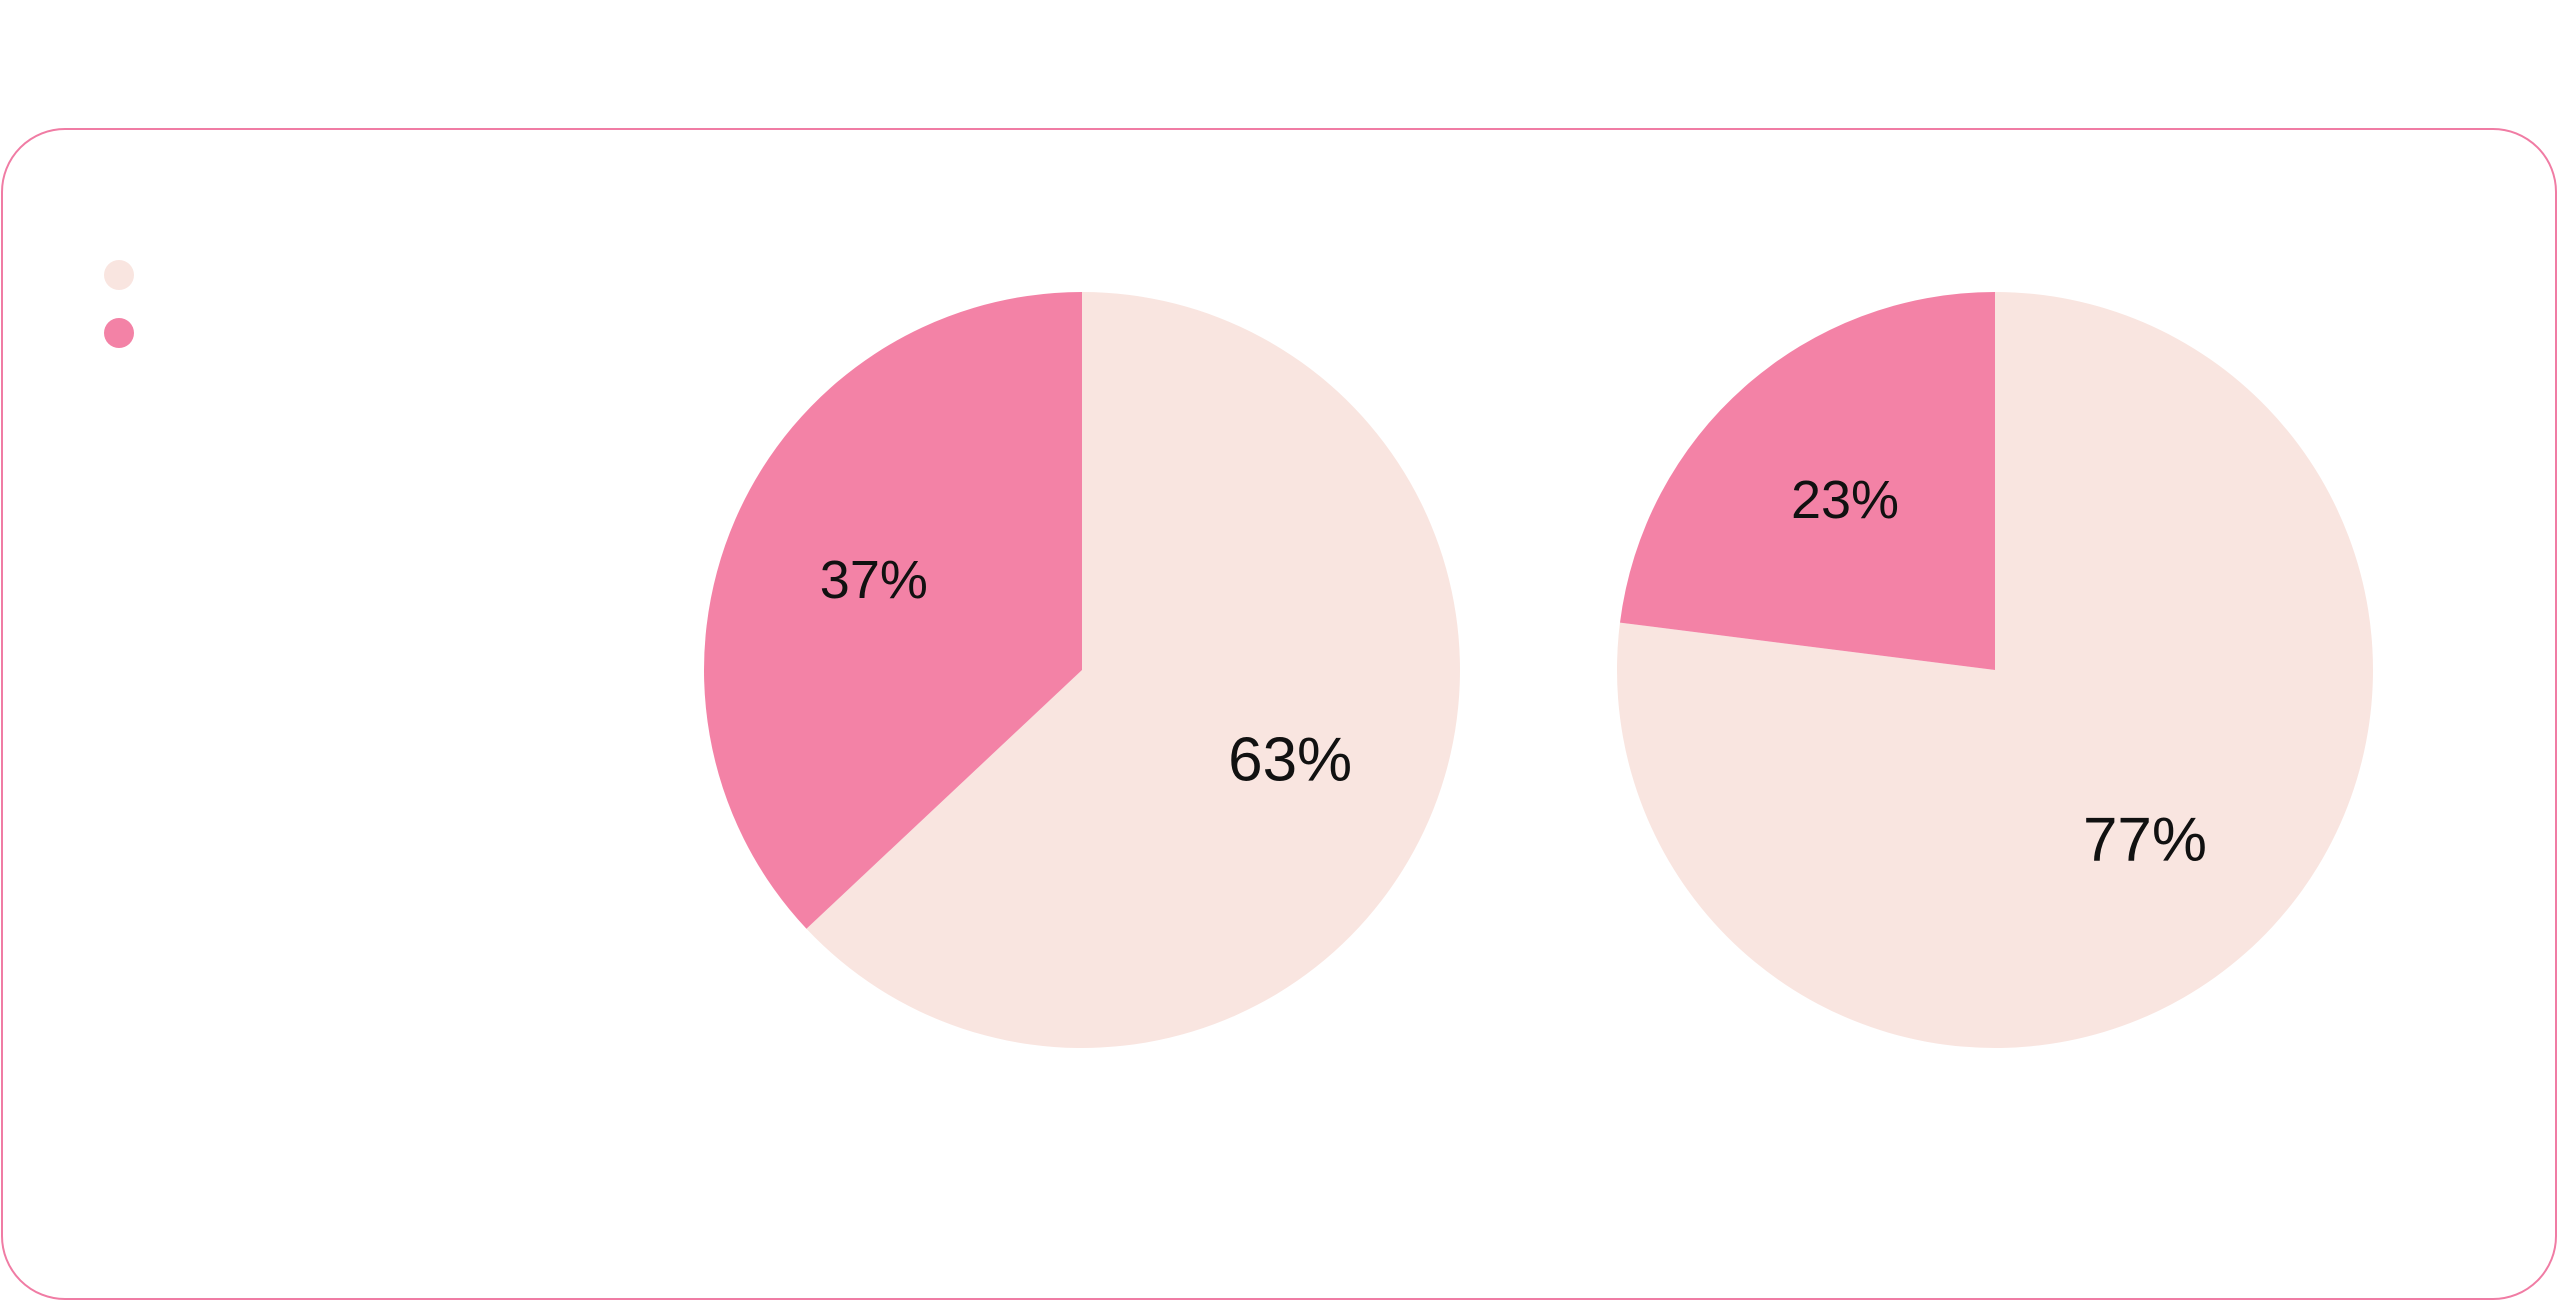  What do you see at coordinates (874, 580) in the screenshot?
I see `pie-1-slice-2-label: 37%` at bounding box center [874, 580].